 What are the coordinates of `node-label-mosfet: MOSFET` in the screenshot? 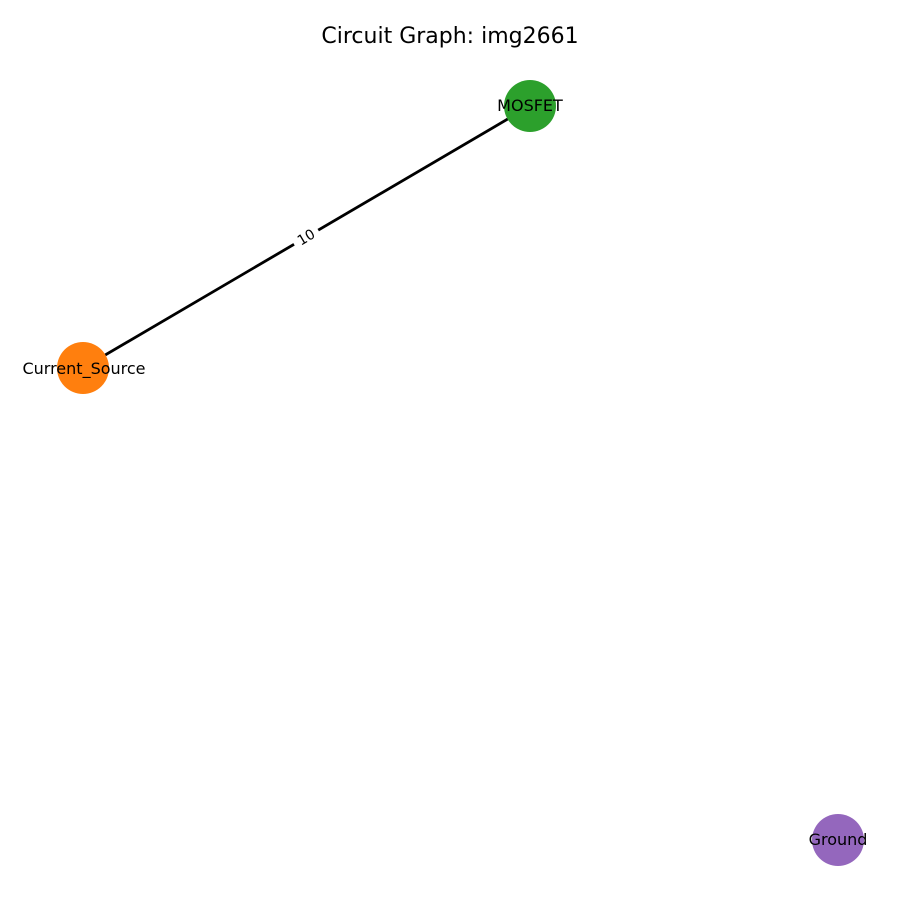 It's located at (530, 105).